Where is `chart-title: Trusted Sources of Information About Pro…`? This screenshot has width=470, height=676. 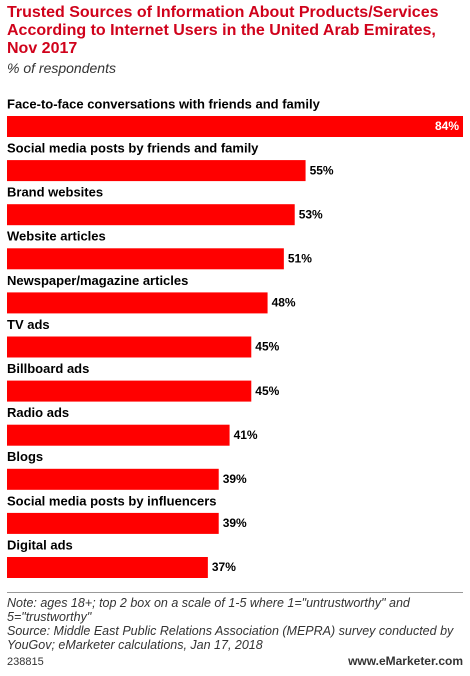 chart-title: Trusted Sources of Information About Pro… is located at coordinates (223, 30).